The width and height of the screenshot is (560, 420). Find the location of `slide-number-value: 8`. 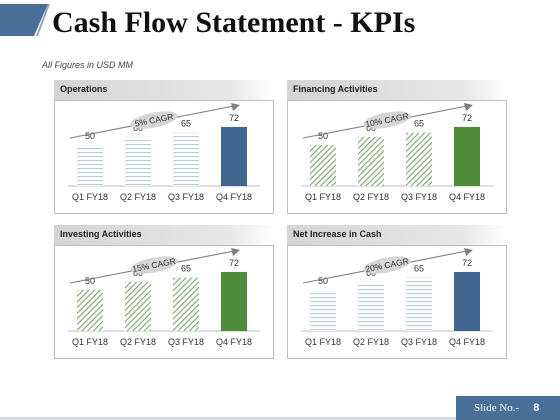

slide-number-value: 8 is located at coordinates (536, 408).